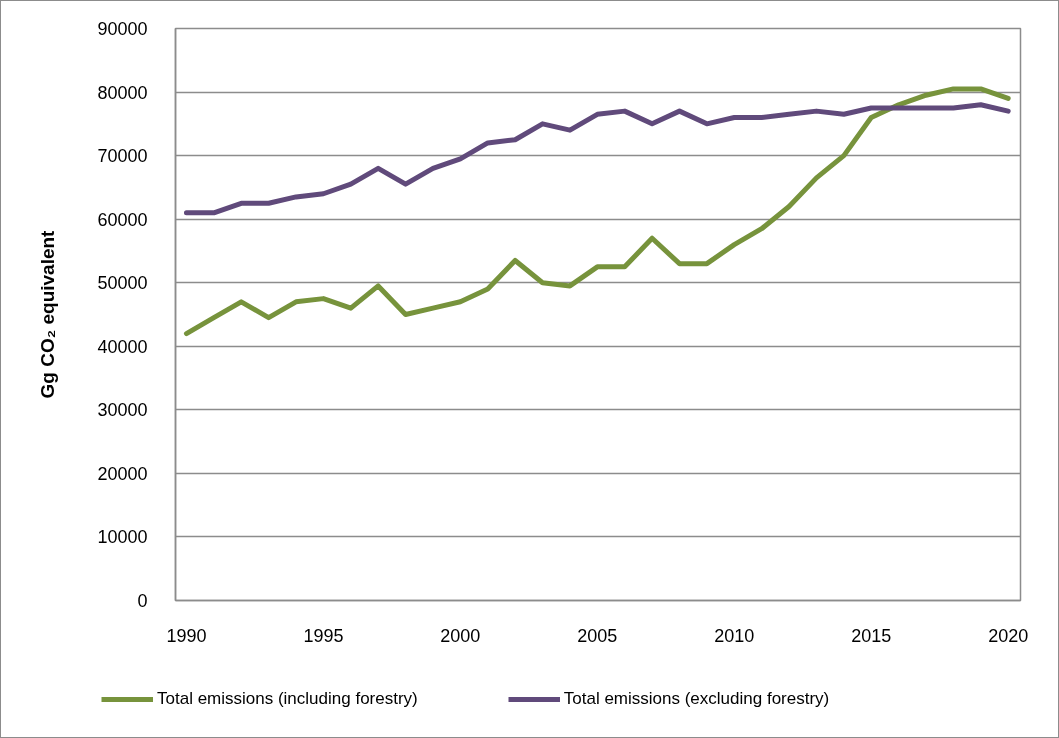  I want to click on y-tick-label: 0, so click(142, 601).